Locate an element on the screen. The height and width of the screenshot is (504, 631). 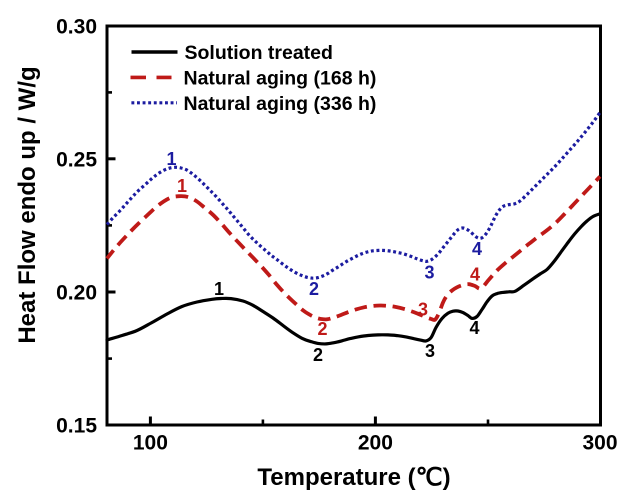
svg-text: 0.20 is located at coordinates (76, 293).